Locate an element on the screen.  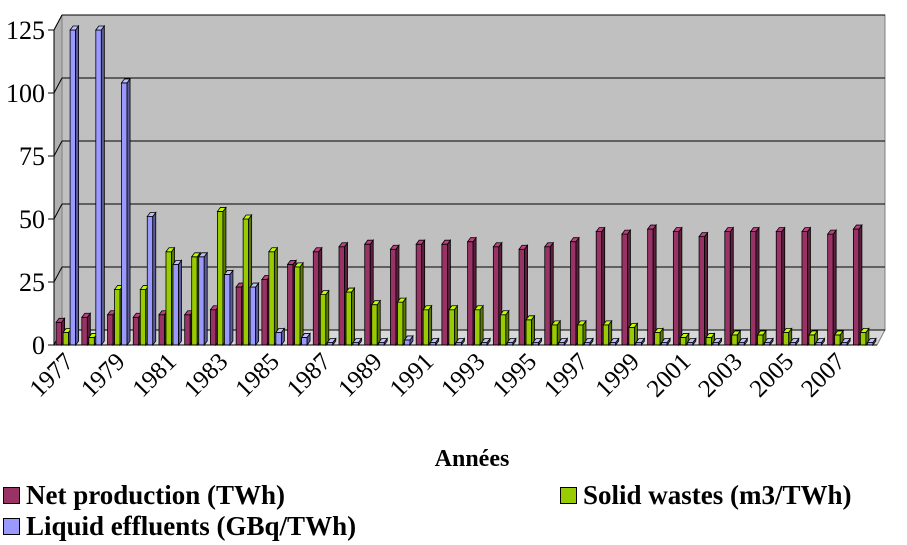
bar-1-2003 is located at coordinates (736, 338).